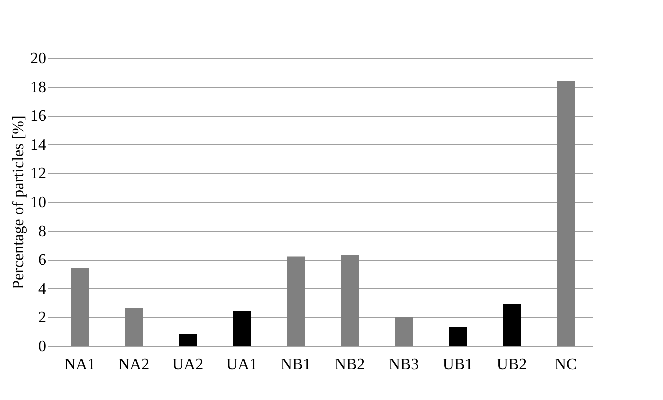  What do you see at coordinates (38, 59) in the screenshot?
I see `y-tick-label: 20` at bounding box center [38, 59].